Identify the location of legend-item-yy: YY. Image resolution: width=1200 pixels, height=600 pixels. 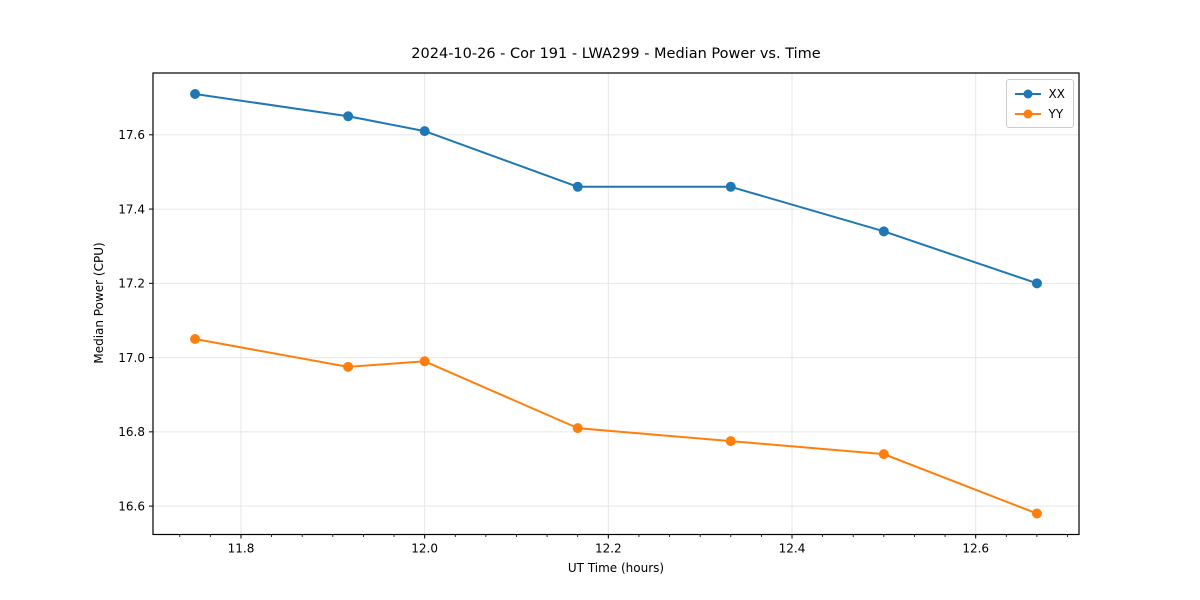
(1039, 113).